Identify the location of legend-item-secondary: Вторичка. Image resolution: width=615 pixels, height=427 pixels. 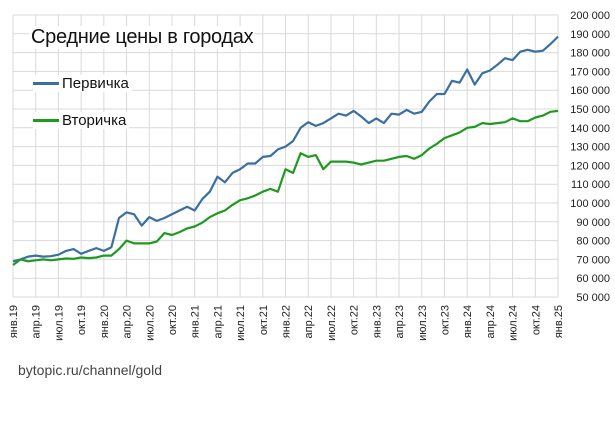
(81, 120).